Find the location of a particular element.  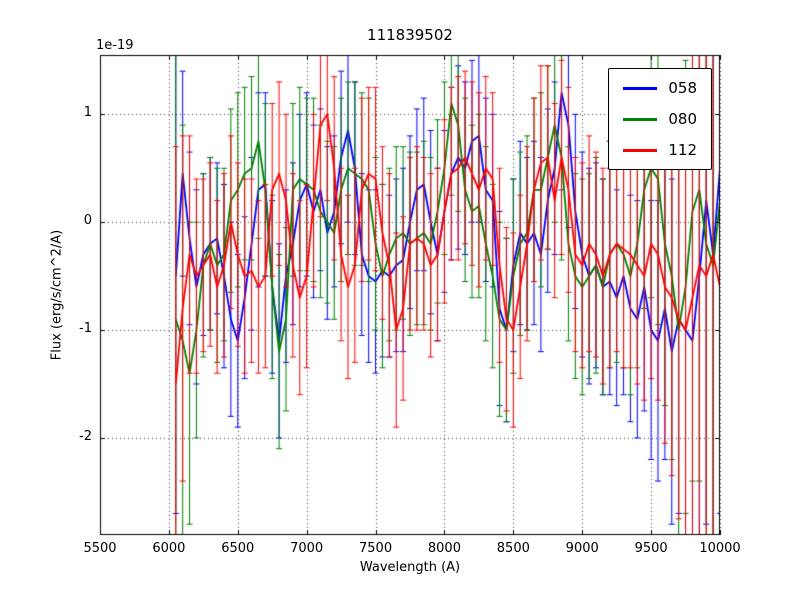

legend-entry-112: 112 is located at coordinates (660, 150).